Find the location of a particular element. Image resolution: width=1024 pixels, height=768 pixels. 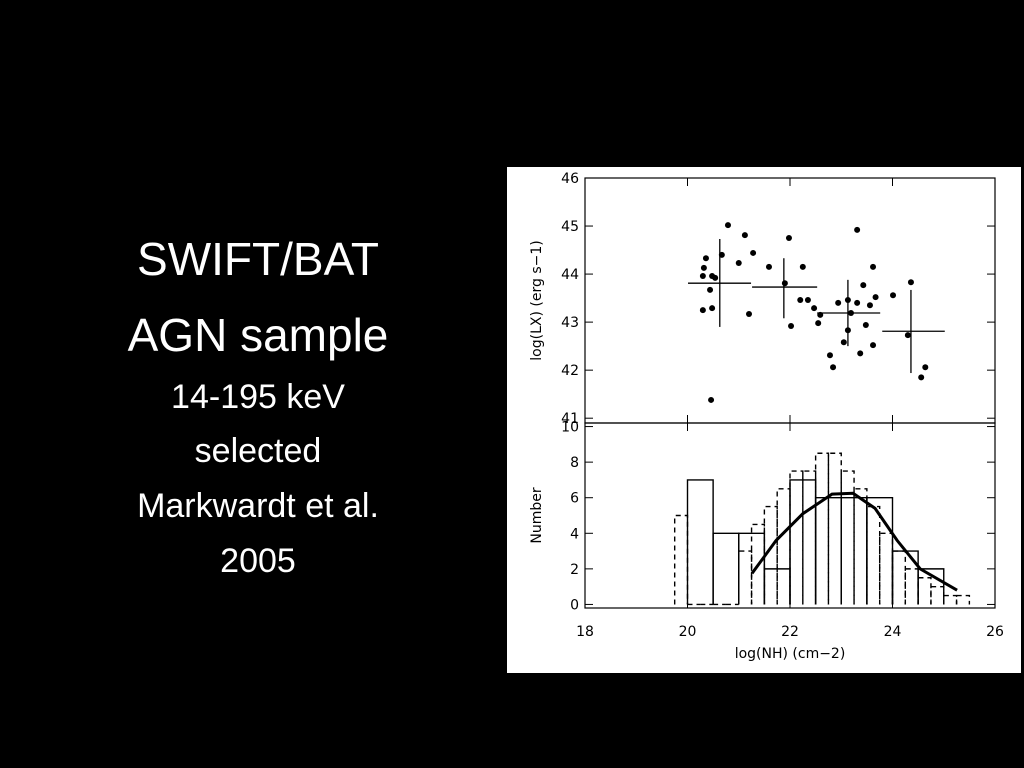

y-tick-label: 4 is located at coordinates (574, 534).